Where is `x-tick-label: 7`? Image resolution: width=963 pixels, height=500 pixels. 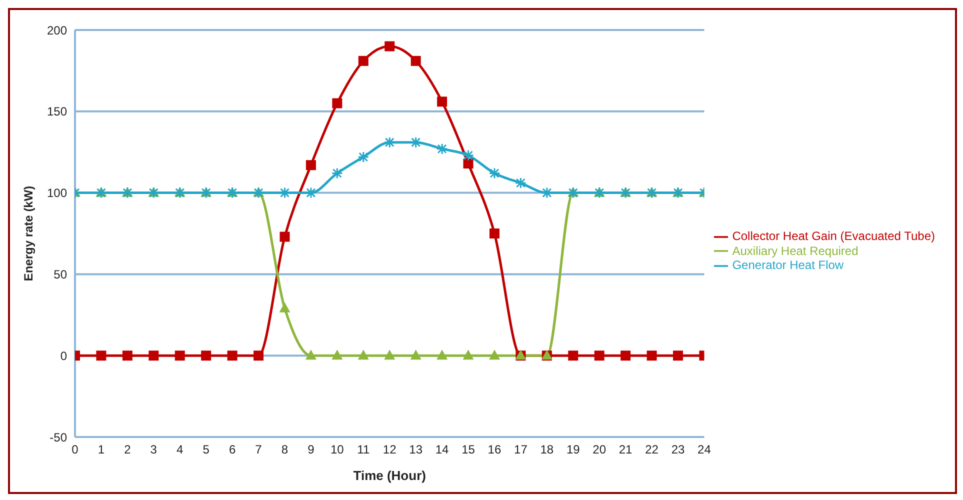 x-tick-label: 7 is located at coordinates (258, 449).